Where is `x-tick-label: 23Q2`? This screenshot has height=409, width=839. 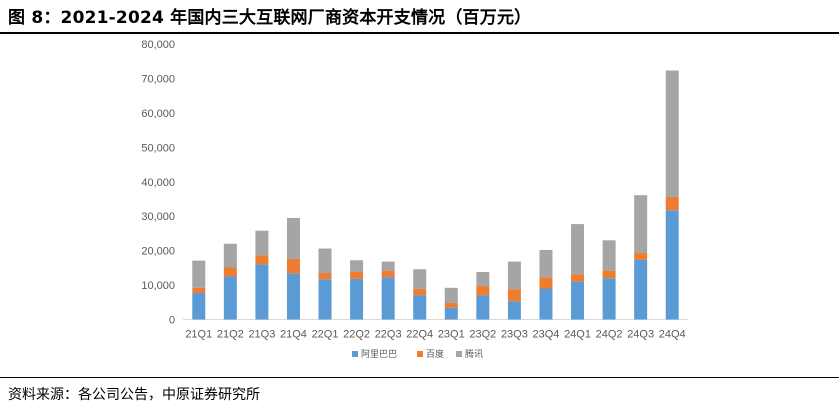
x-tick-label: 23Q2 is located at coordinates (482, 335).